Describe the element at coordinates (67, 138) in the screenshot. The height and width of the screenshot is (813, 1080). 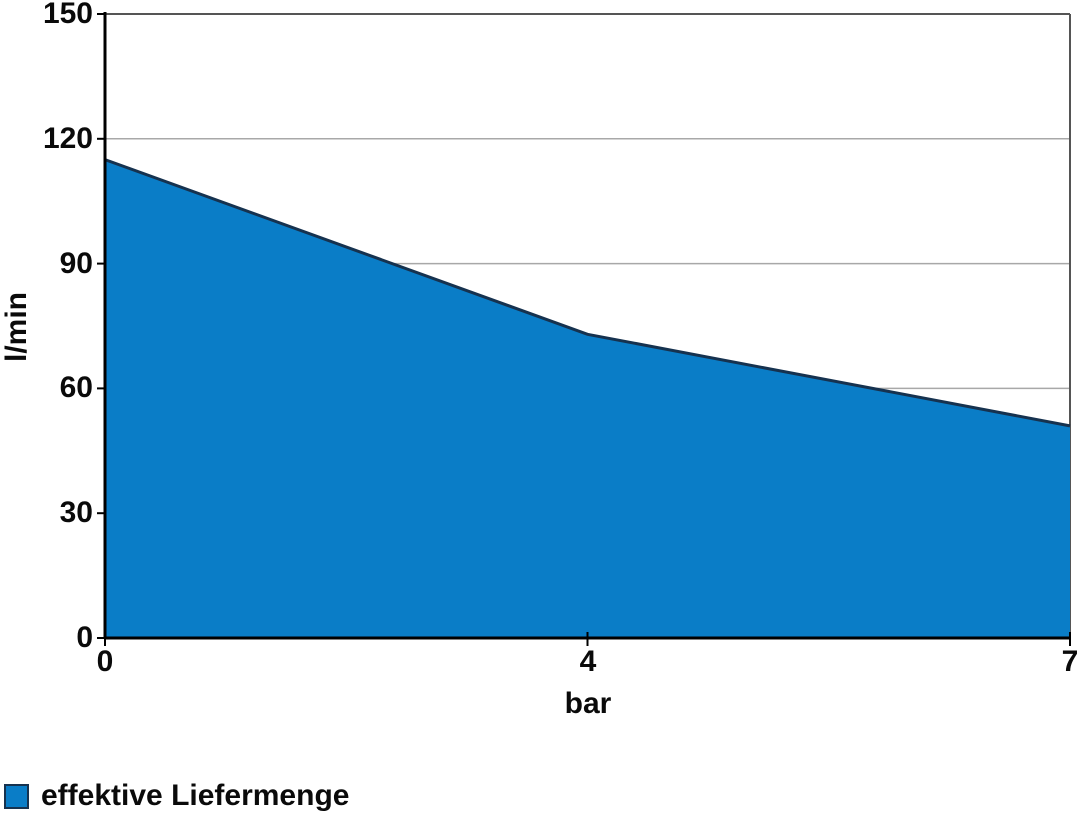
I see `y-tick-label-120: 120` at that location.